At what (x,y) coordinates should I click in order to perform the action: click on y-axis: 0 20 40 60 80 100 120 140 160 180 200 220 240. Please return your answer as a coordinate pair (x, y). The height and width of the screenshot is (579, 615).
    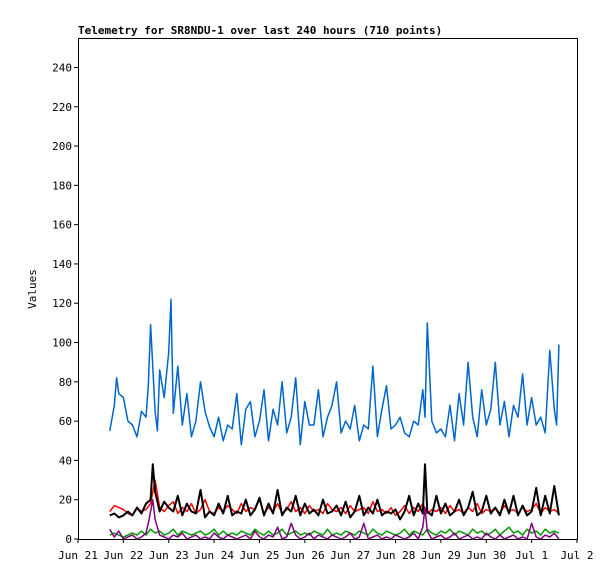
    Looking at the image, I should click on (65, 303).